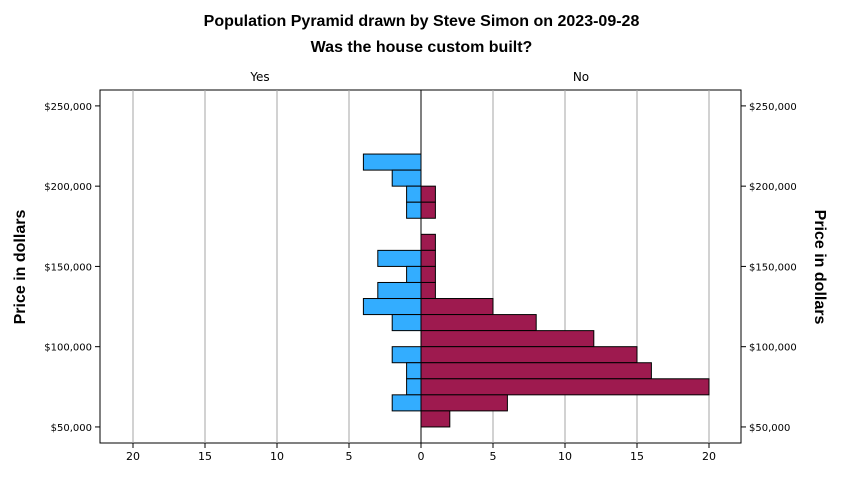  Describe the element at coordinates (68, 187) in the screenshot. I see `y-tick-label-left: $200,000` at that location.